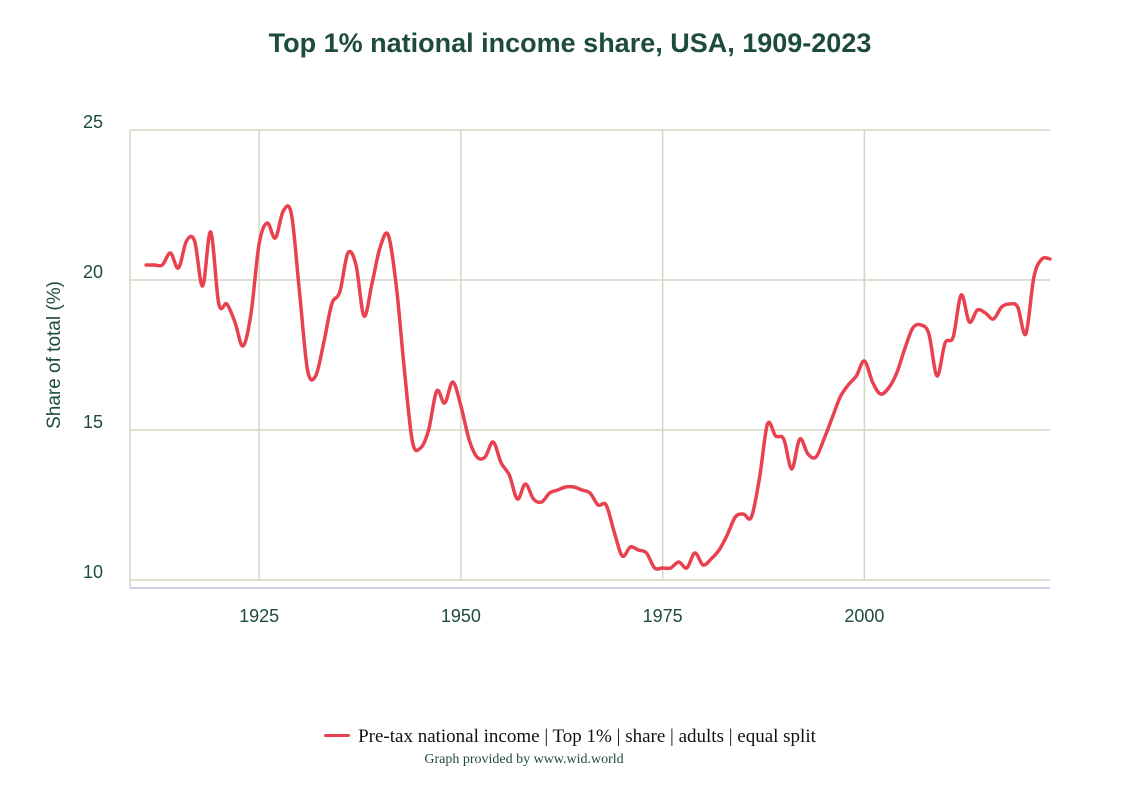 The width and height of the screenshot is (1140, 800). What do you see at coordinates (873, 382) in the screenshot?
I see `data-point-2001` at bounding box center [873, 382].